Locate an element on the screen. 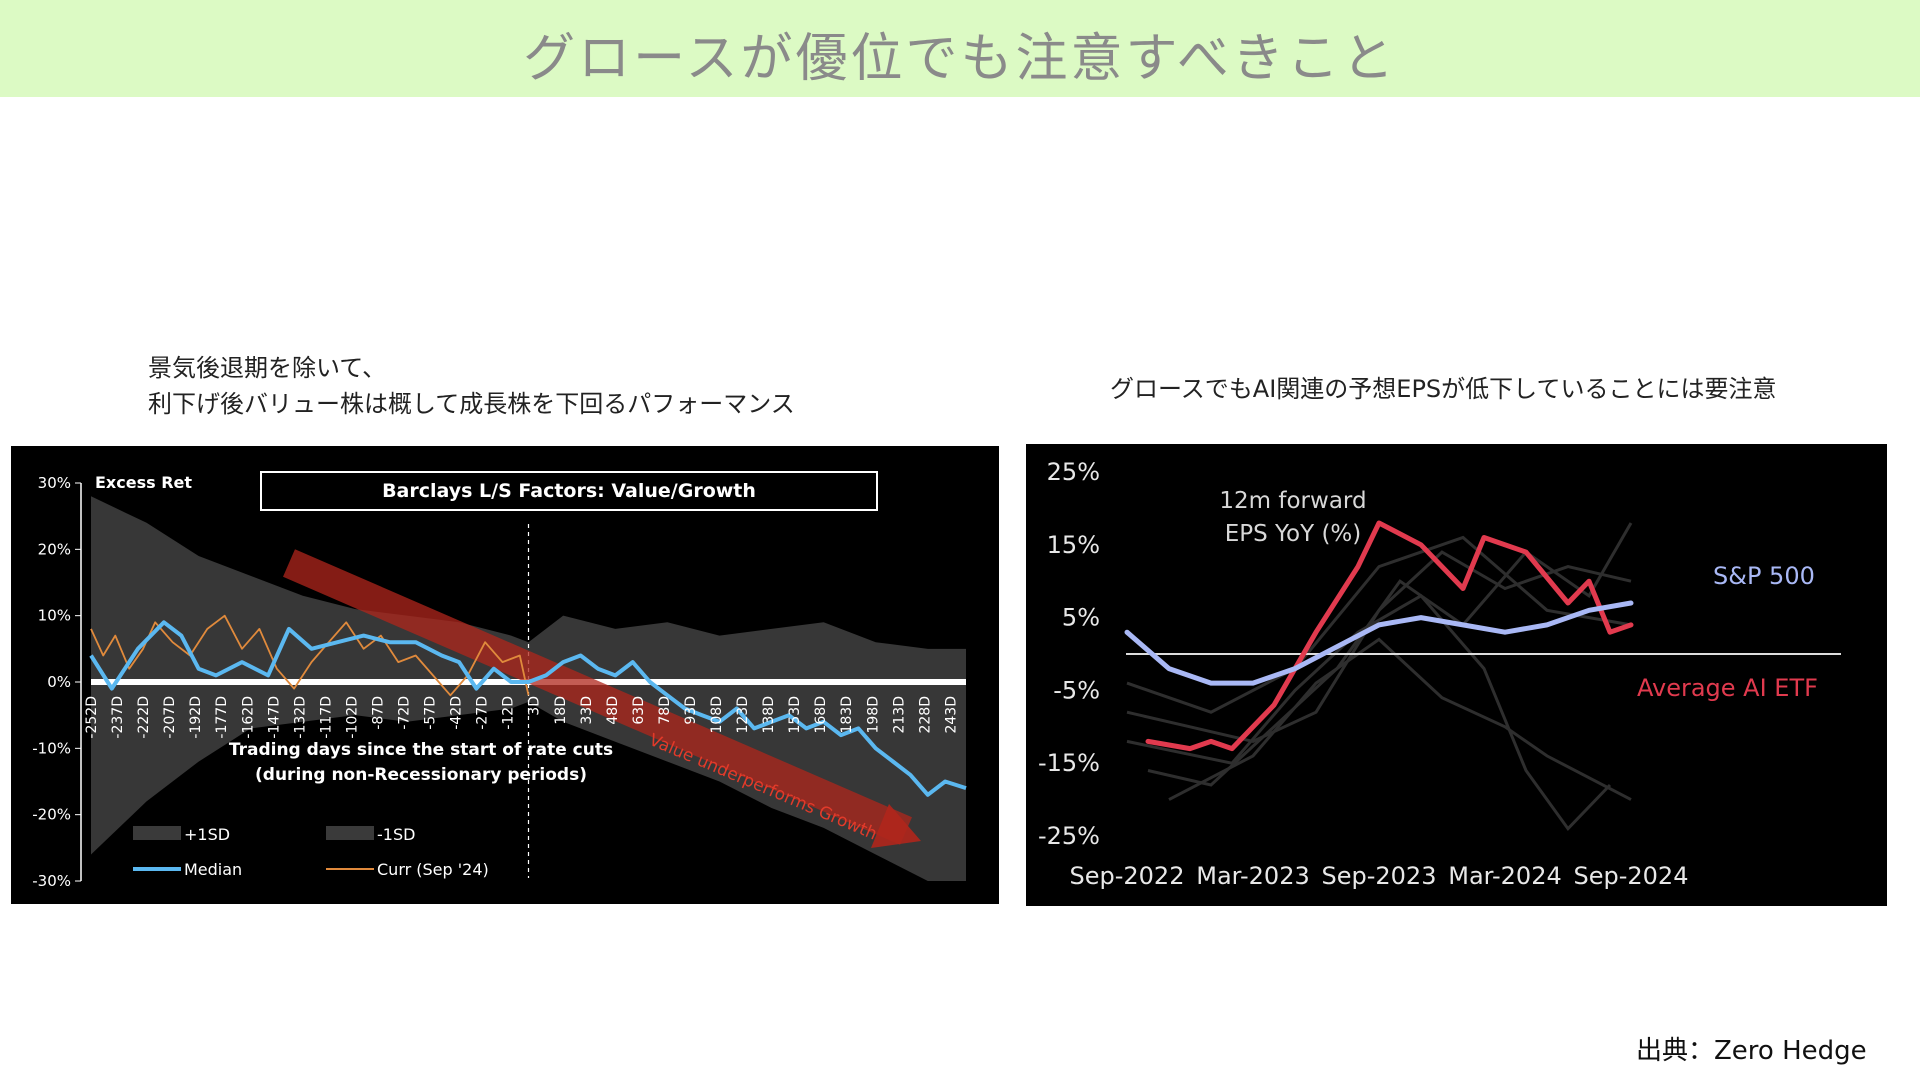  chart-title-box is located at coordinates (569, 491).